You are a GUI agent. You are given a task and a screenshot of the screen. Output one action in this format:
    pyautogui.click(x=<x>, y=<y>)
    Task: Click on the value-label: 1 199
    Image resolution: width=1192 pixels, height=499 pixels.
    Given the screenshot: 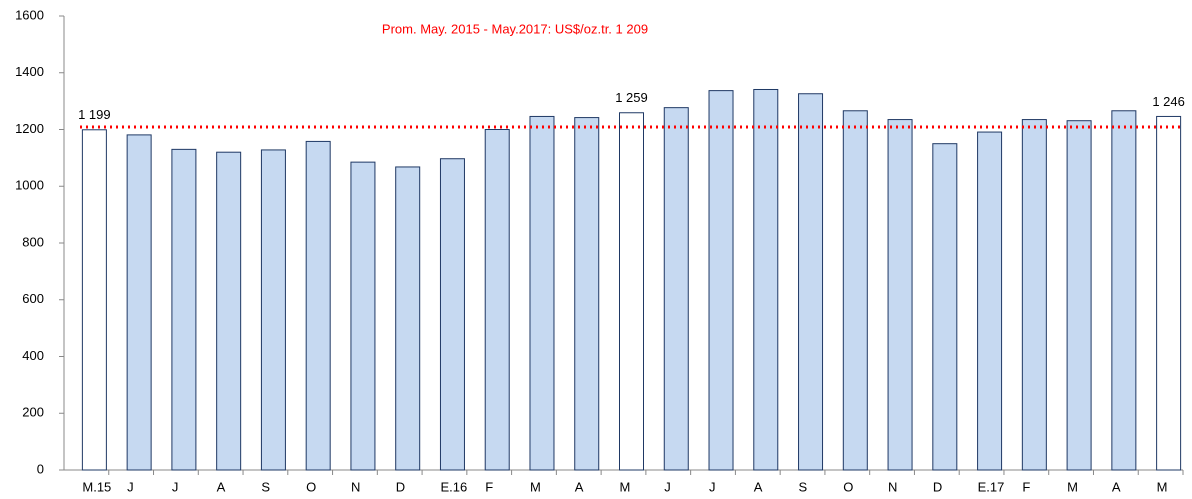 What is the action you would take?
    pyautogui.click(x=94, y=114)
    